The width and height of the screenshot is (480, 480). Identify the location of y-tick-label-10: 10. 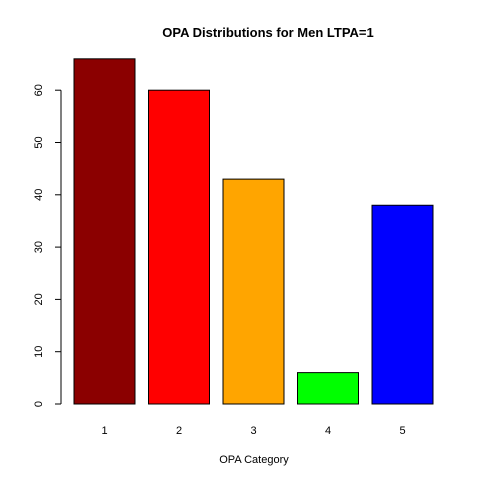
(39, 352).